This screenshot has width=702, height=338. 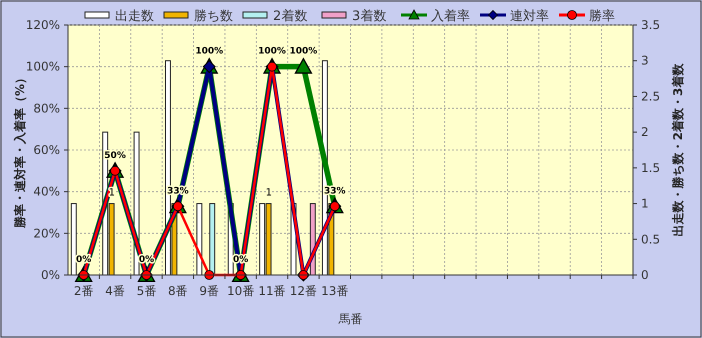 What do you see at coordinates (209, 291) in the screenshot?
I see `x-tick-label: 9番` at bounding box center [209, 291].